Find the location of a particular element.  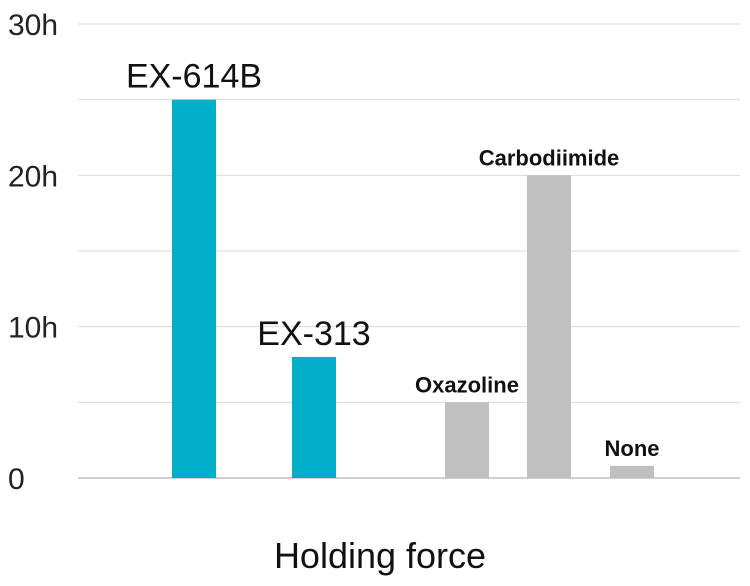

y-tick-label: 20h is located at coordinates (33, 176).